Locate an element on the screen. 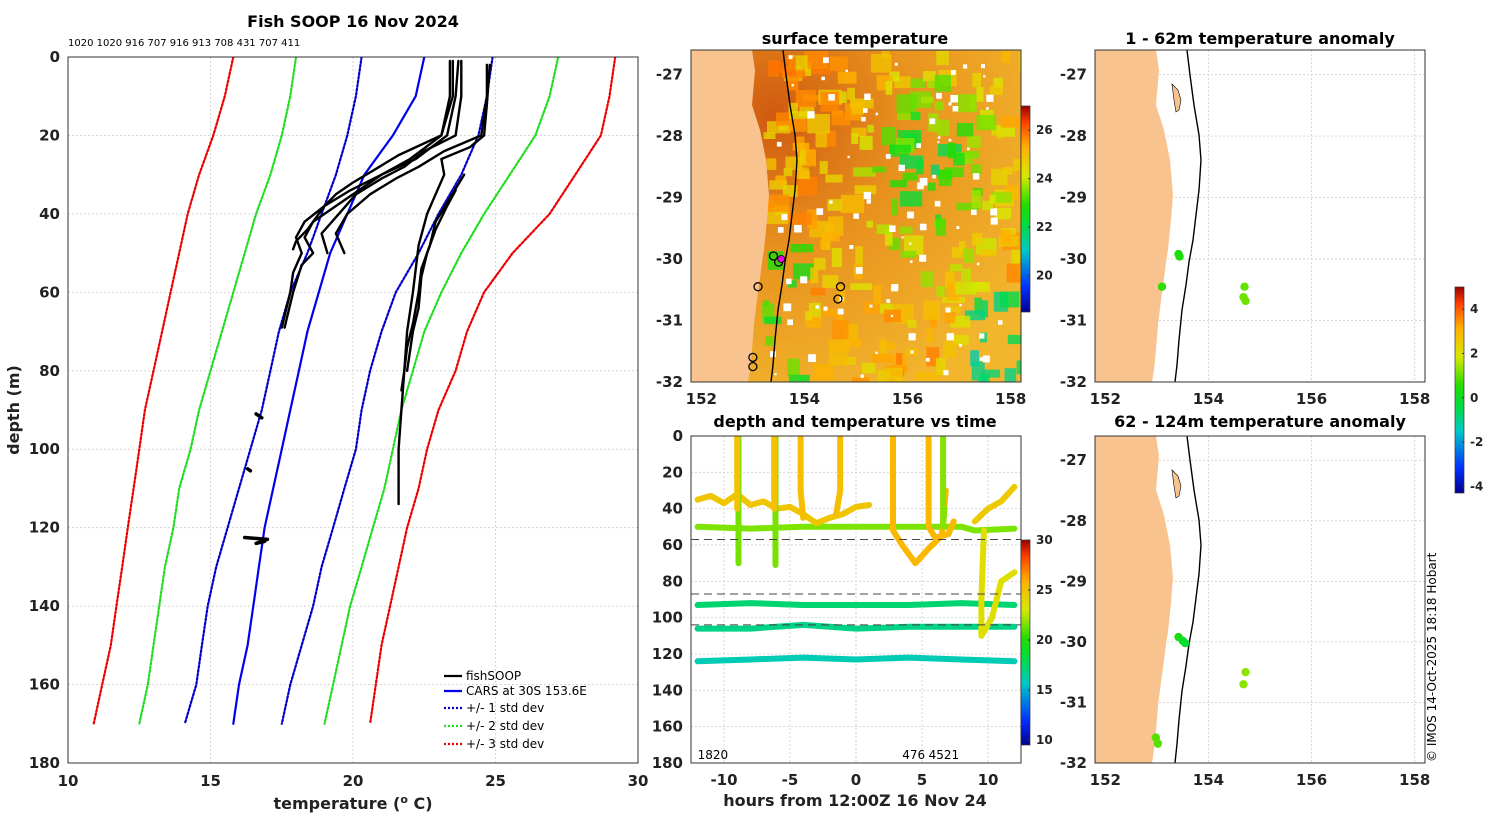  profile-ytick: 180 is located at coordinates (44, 763).